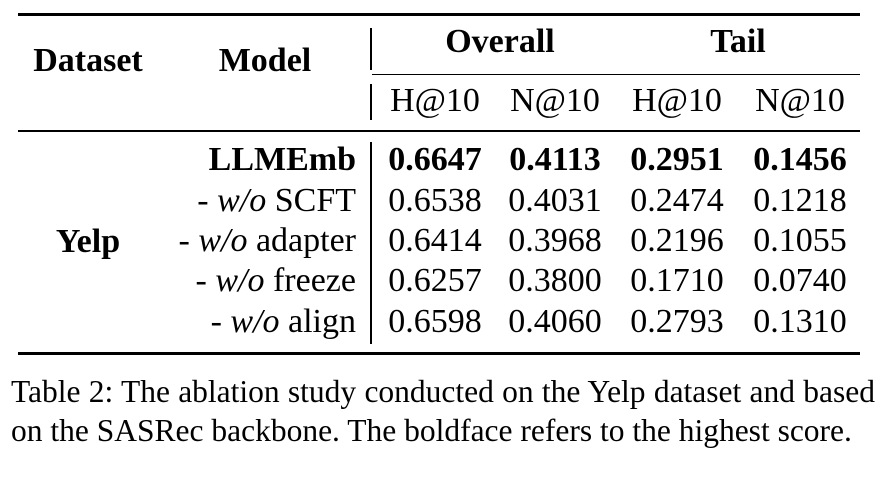 The width and height of the screenshot is (883, 503). Describe the element at coordinates (88, 241) in the screenshot. I see `dataset-label: Yelp` at that location.